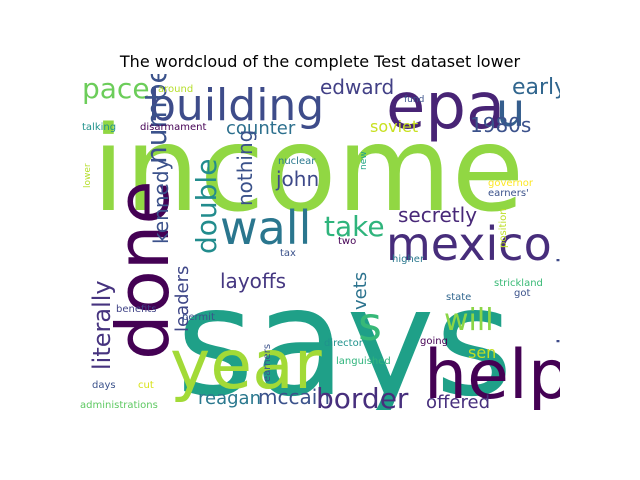  What do you see at coordinates (267, 363) in the screenshot?
I see `word-earners: earners` at bounding box center [267, 363].